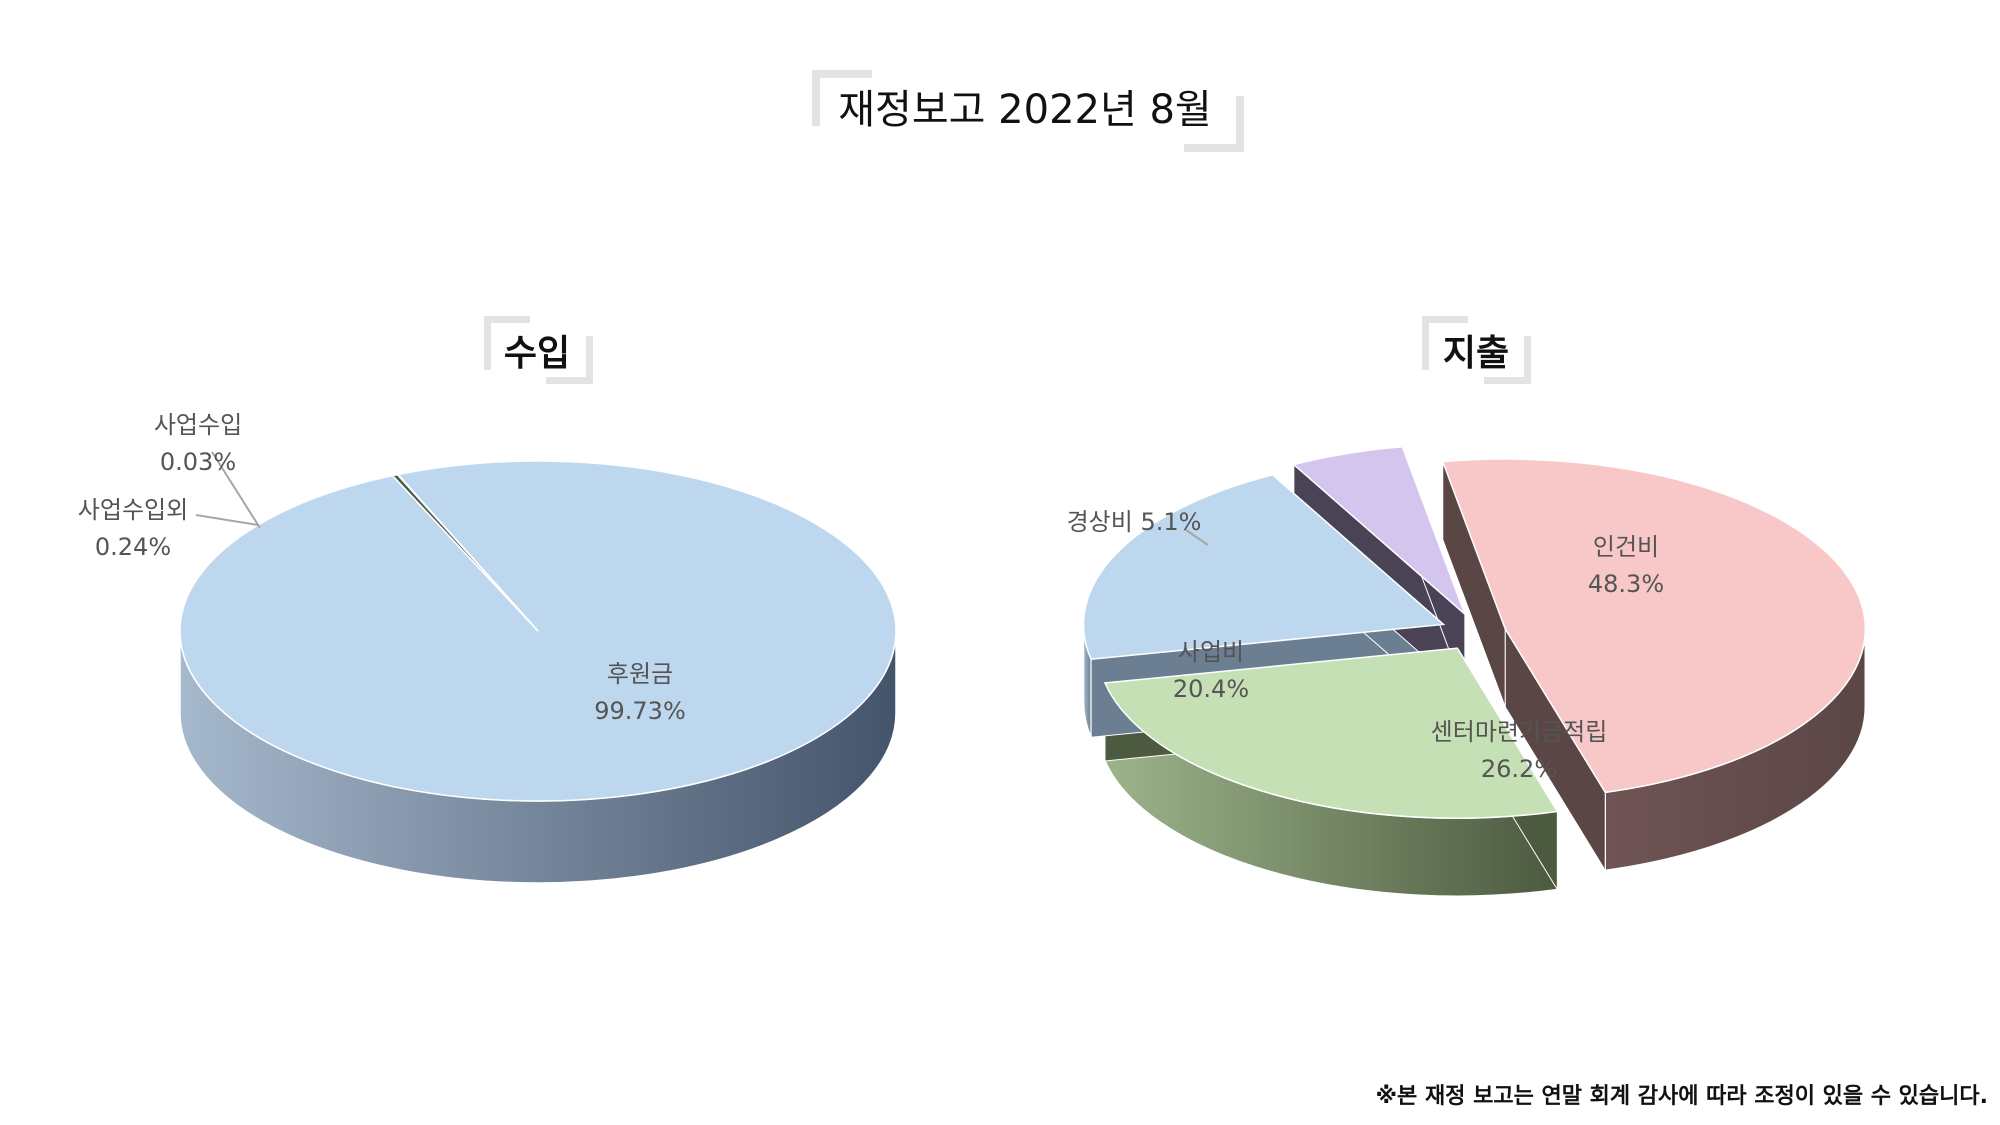  Describe the element at coordinates (537, 353) in the screenshot. I see `income-chart-title: 수입` at that location.